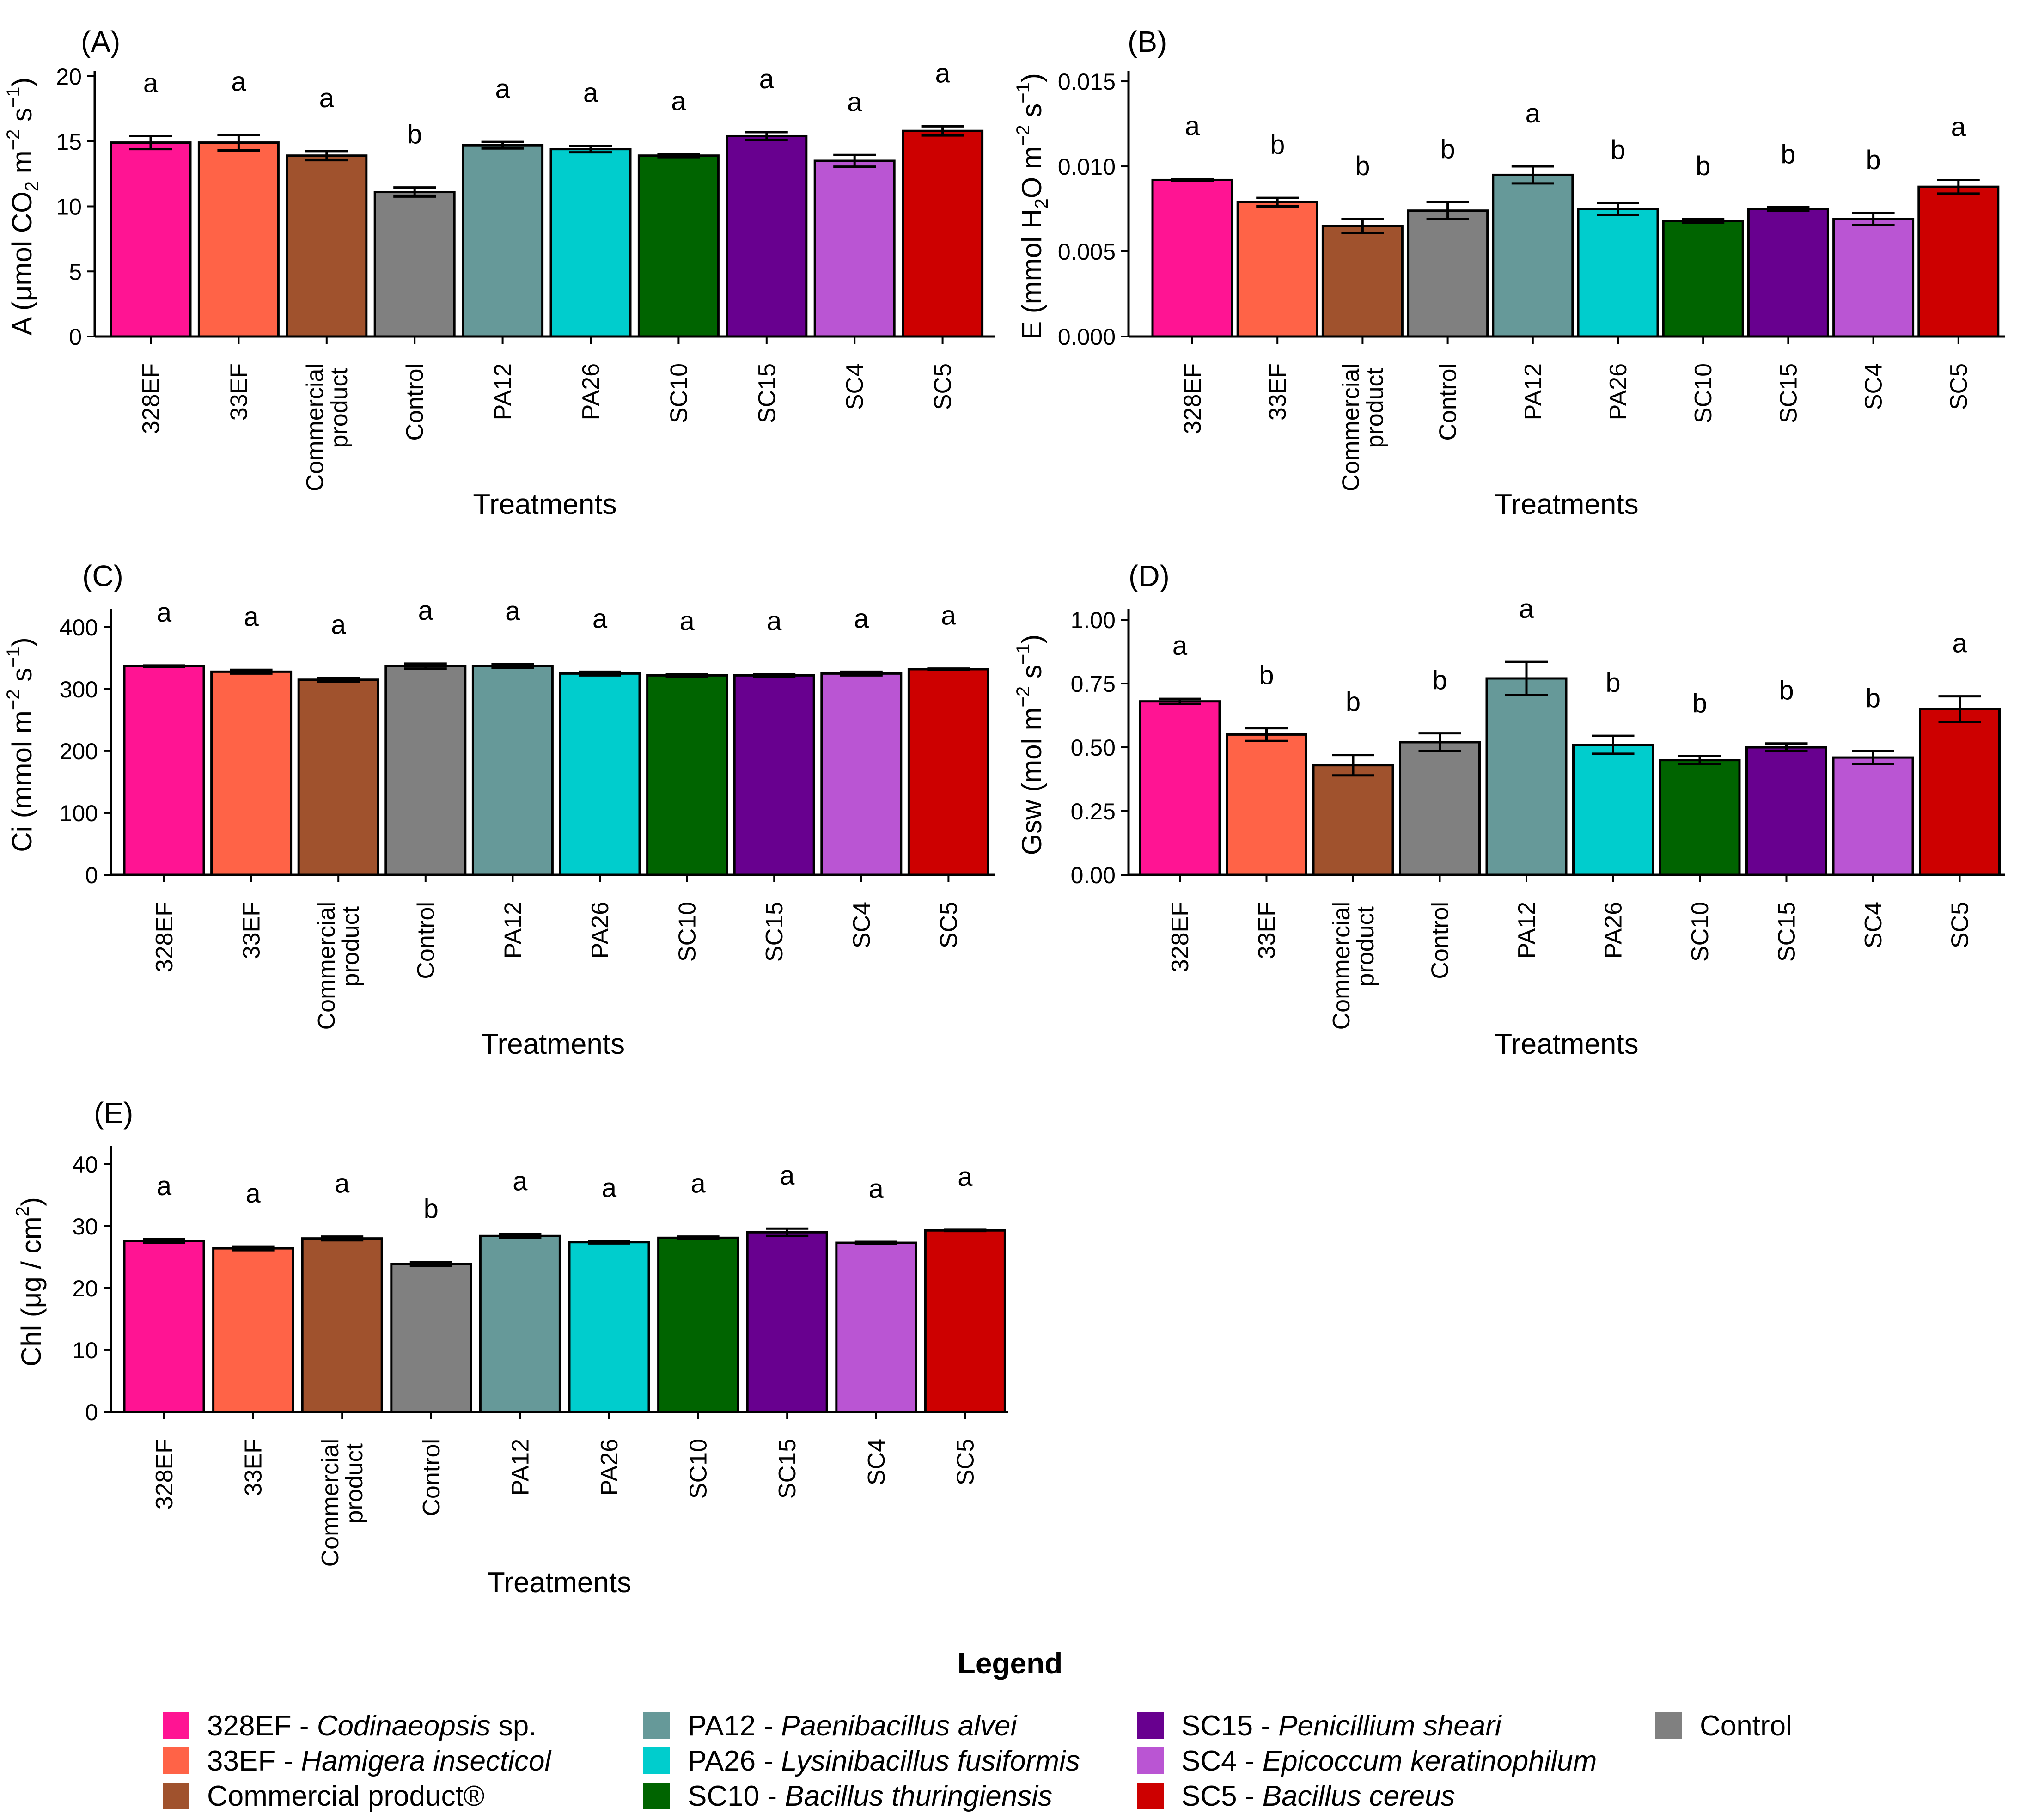 The height and width of the screenshot is (1820, 2020). What do you see at coordinates (69, 207) in the screenshot?
I see `y-tick-label: 10` at bounding box center [69, 207].